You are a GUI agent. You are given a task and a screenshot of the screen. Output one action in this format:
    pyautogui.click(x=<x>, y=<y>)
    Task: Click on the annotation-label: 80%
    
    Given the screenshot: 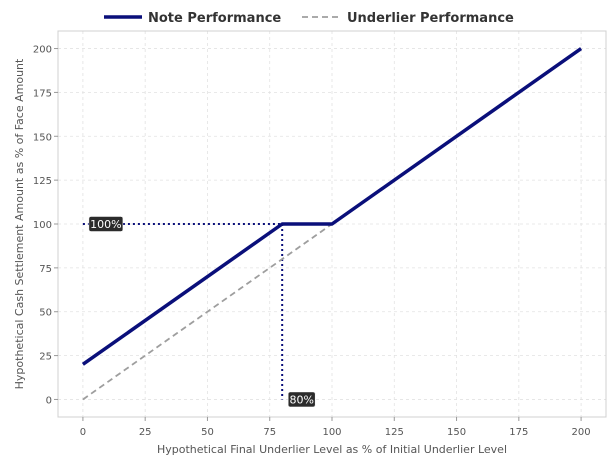 What is the action you would take?
    pyautogui.click(x=301, y=399)
    